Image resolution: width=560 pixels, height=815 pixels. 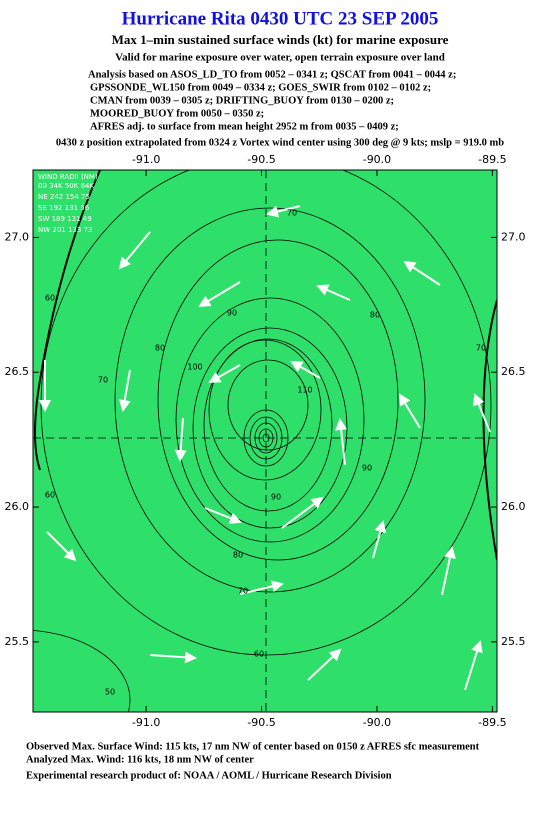 I want to click on radii-header: 00 34K 50K 64K, so click(x=66, y=186).